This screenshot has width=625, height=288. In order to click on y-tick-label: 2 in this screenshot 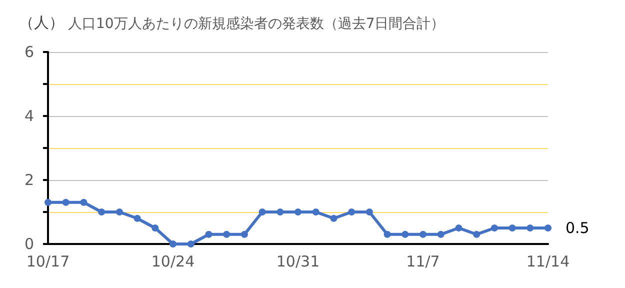, I will do `click(29, 180)`.